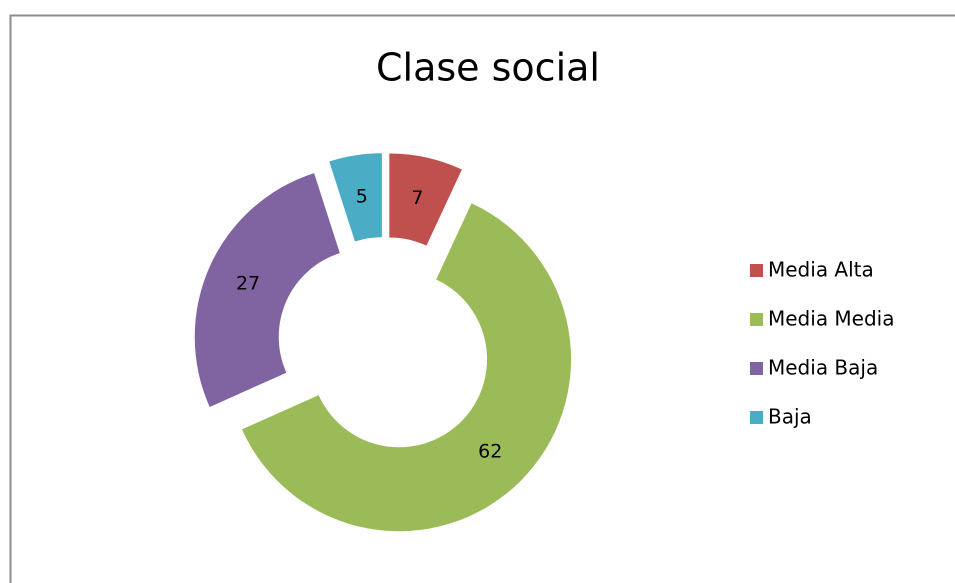  What do you see at coordinates (821, 270) in the screenshot?
I see `legend-label: Media Alta` at bounding box center [821, 270].